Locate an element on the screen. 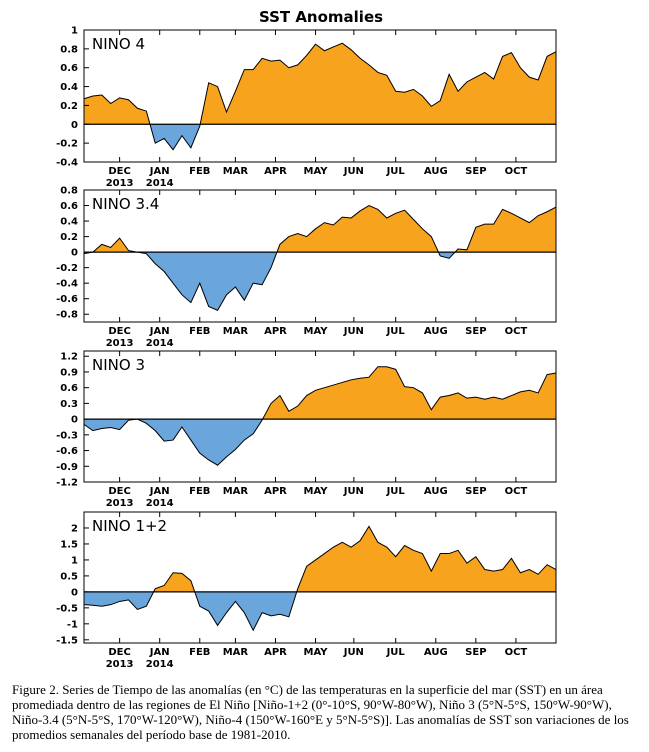 This screenshot has width=649, height=752. y-tick-label: -0.9 is located at coordinates (67, 467).